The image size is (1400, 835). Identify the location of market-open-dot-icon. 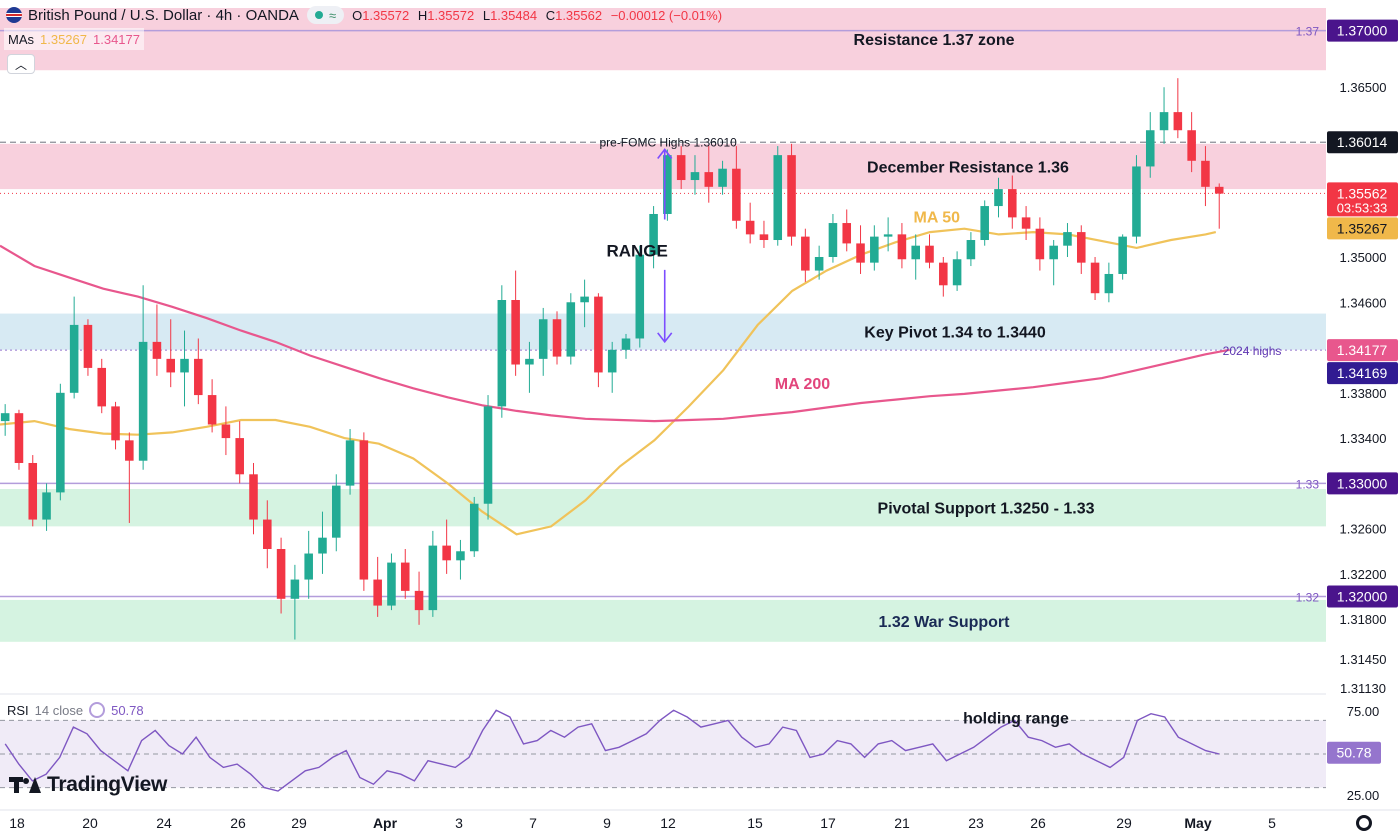
(318, 15).